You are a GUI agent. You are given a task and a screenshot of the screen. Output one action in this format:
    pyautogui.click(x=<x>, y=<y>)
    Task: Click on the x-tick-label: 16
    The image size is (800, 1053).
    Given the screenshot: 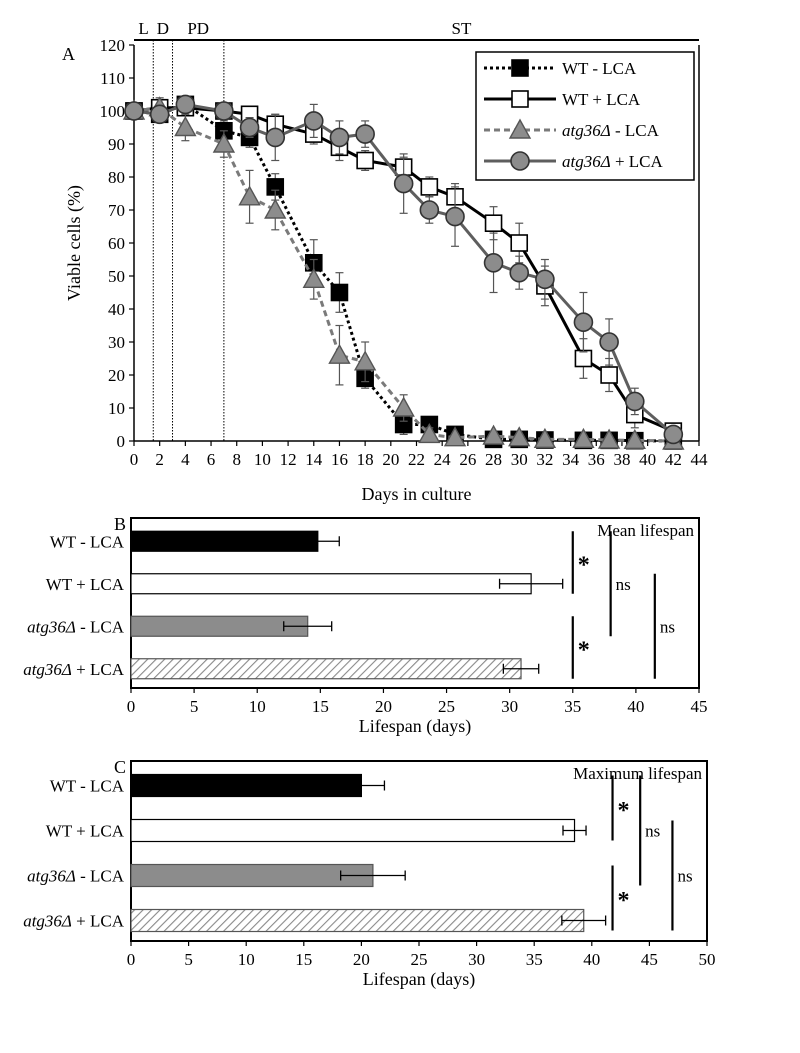 What is the action you would take?
    pyautogui.click(x=339, y=459)
    